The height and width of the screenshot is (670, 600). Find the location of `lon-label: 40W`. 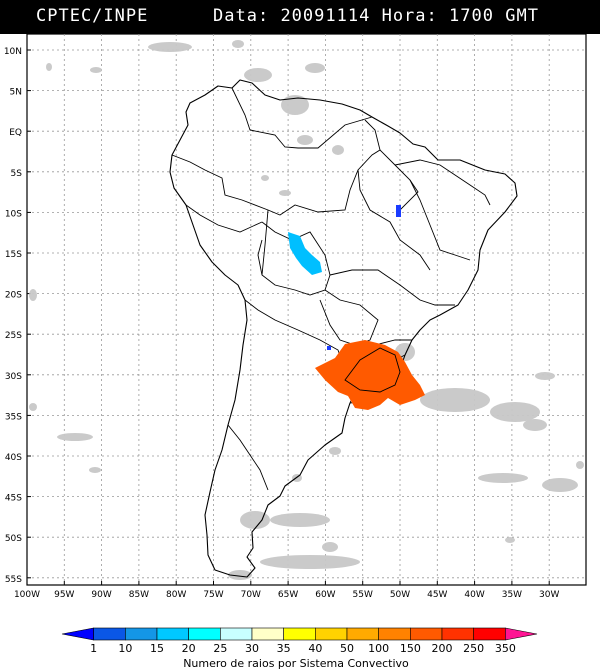

lon-label: 40W is located at coordinates (474, 595).